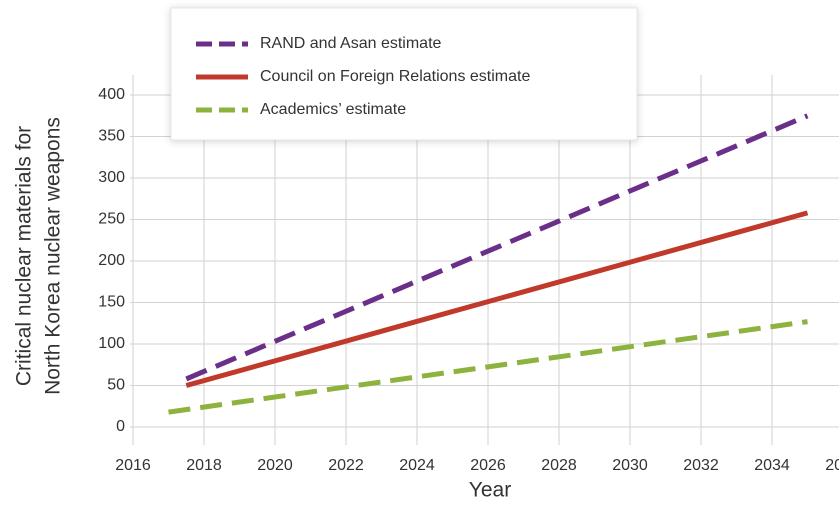 Image resolution: width=839 pixels, height=524 pixels. I want to click on x-tick-label: 2022, so click(346, 465).